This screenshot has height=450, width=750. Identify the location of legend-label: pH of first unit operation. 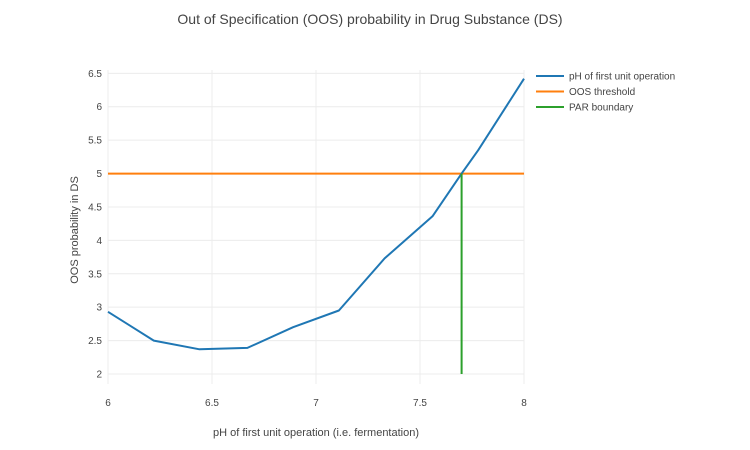
(622, 77).